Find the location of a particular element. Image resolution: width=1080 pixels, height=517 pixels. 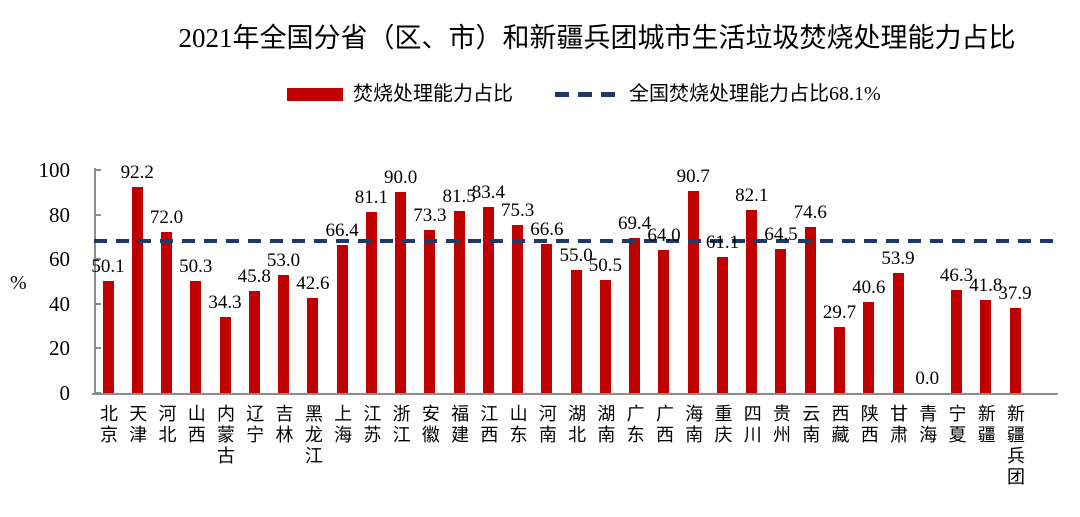

bar-value-label: 50.1 is located at coordinates (108, 267).